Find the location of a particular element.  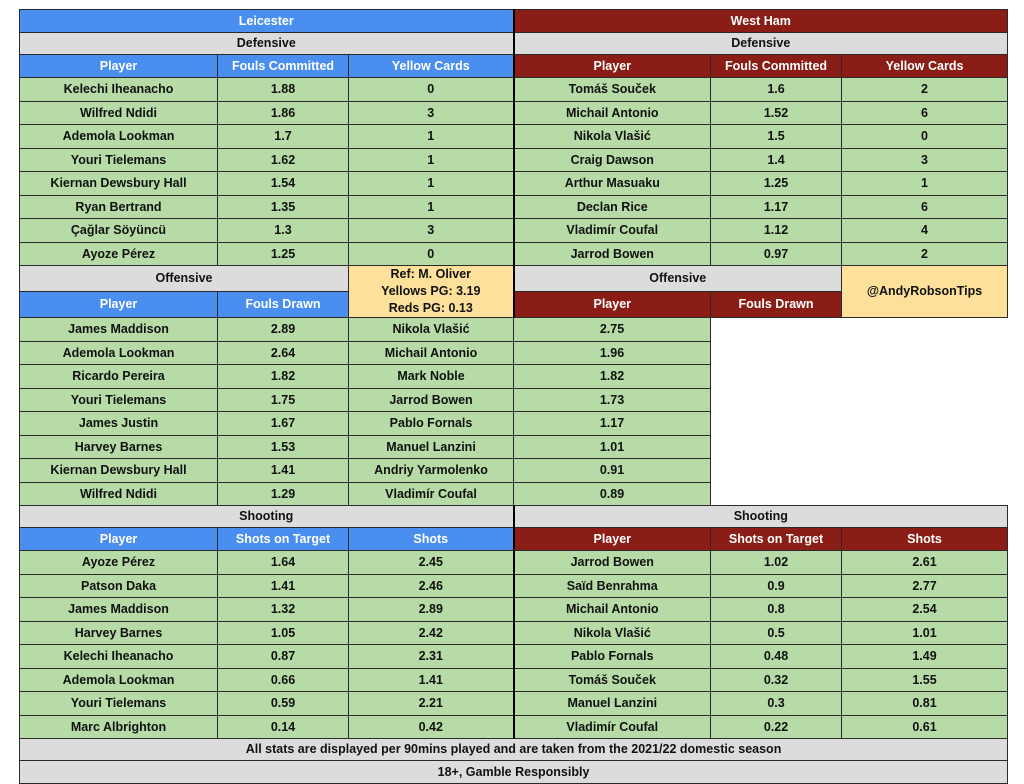

away-fouls-committed-value: 1.4 is located at coordinates (776, 160).